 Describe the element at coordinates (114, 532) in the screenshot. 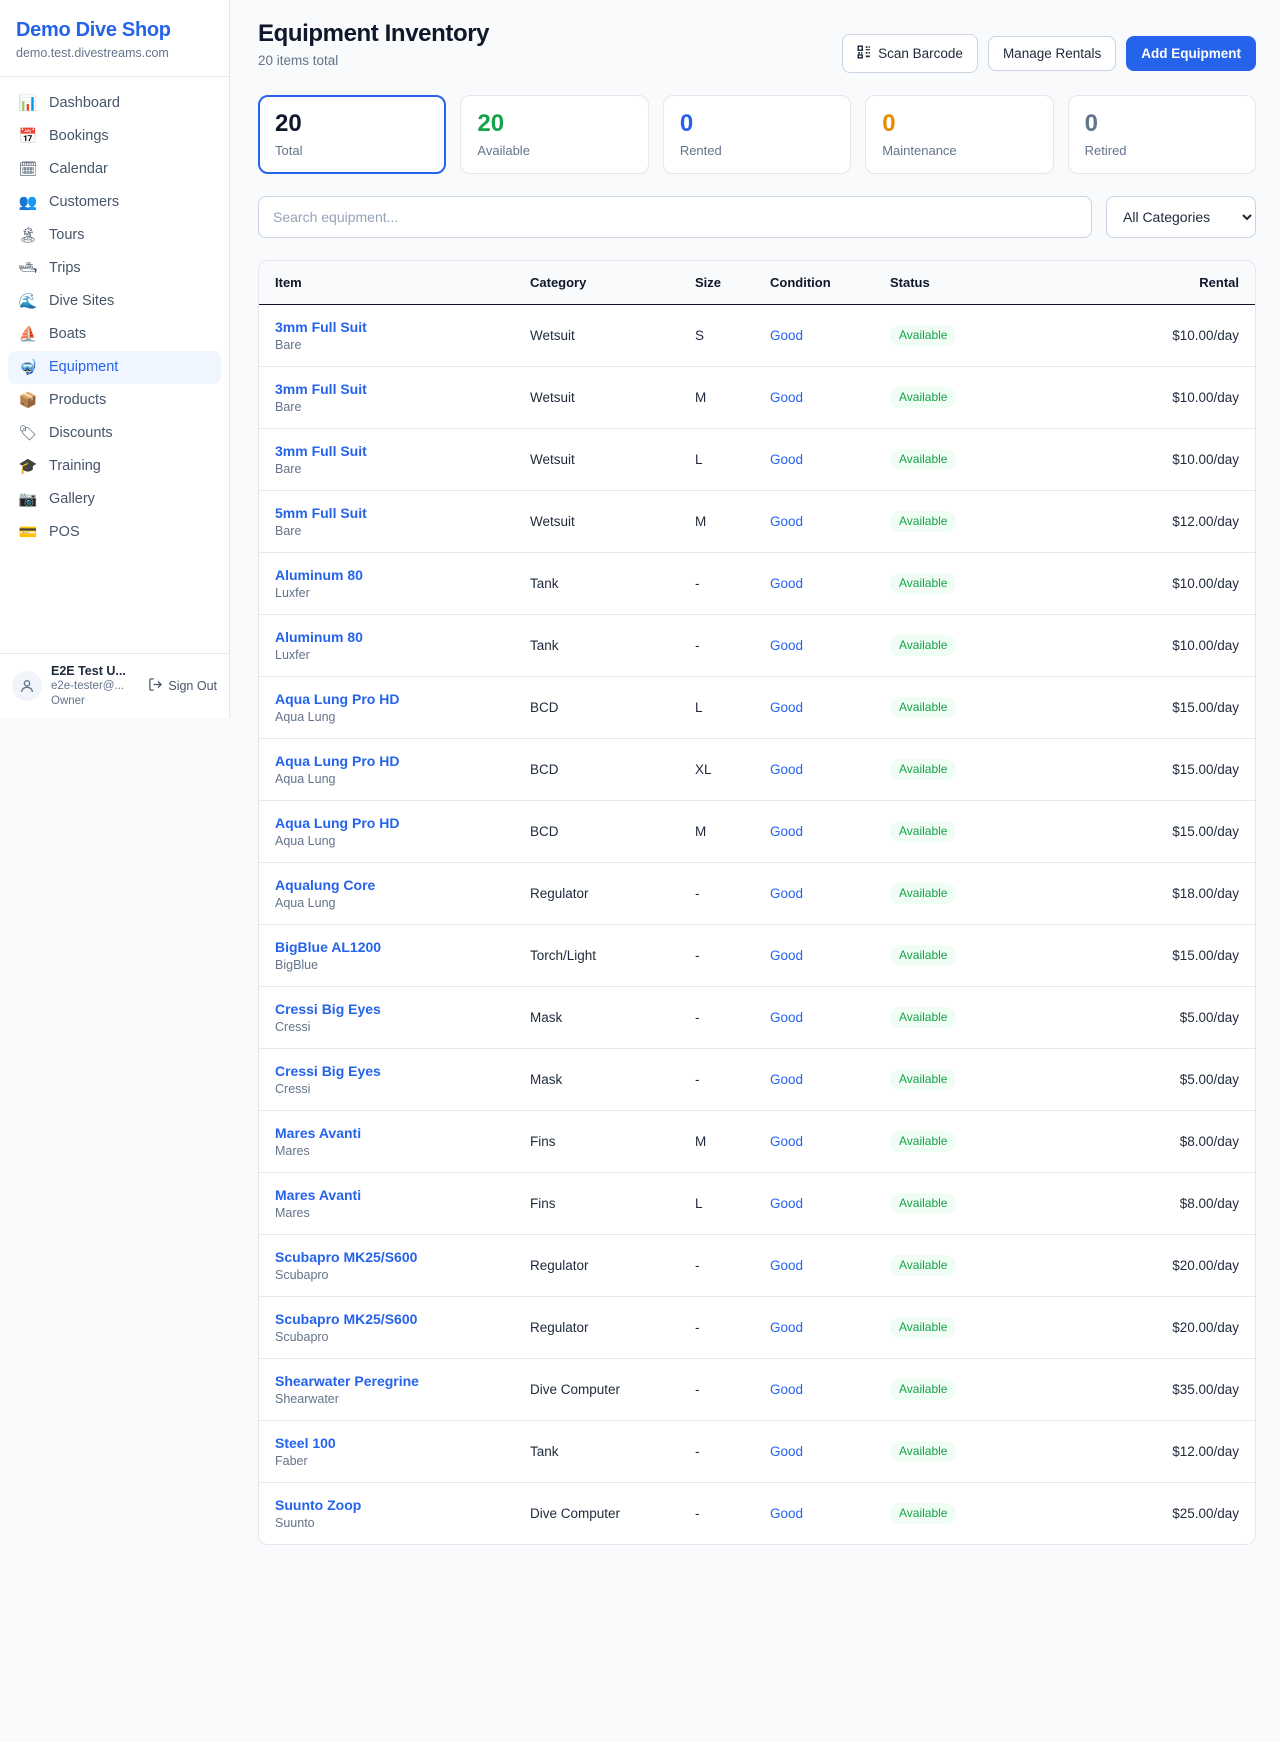

I see `sidebar-item-pos: 💳 POS` at that location.